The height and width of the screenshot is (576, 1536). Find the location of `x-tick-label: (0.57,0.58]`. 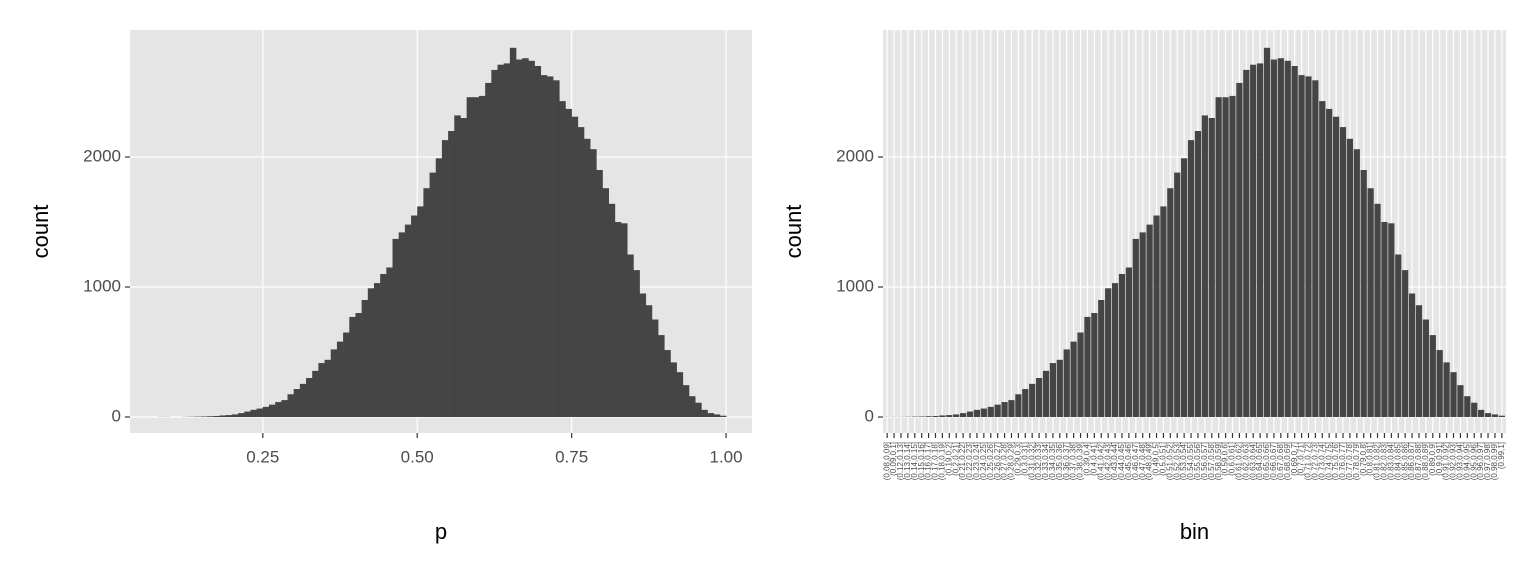

x-tick-label: (0.57,0.58] is located at coordinates (1211, 461).